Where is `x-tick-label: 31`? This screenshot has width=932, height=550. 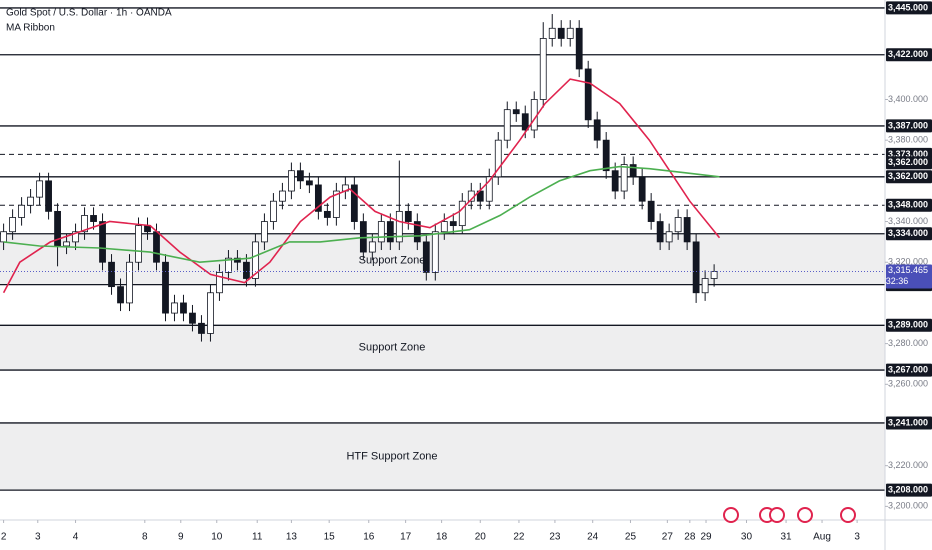
x-tick-label: 31 is located at coordinates (787, 537).